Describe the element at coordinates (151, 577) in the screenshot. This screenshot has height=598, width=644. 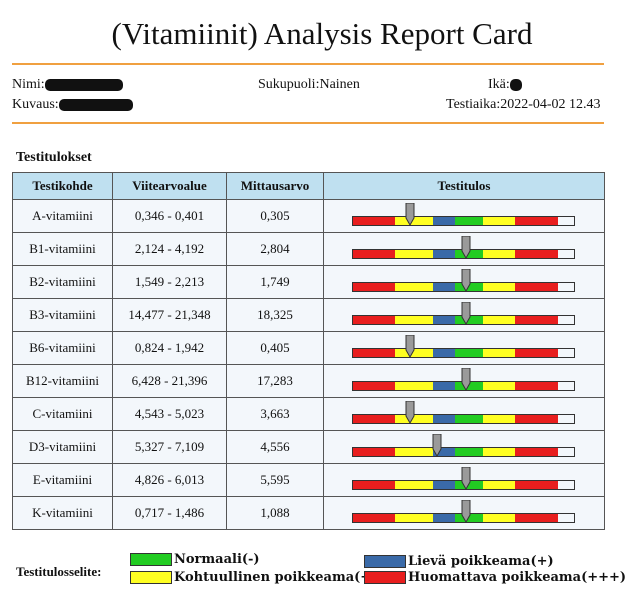
I see `legend-moderate-swatch` at that location.